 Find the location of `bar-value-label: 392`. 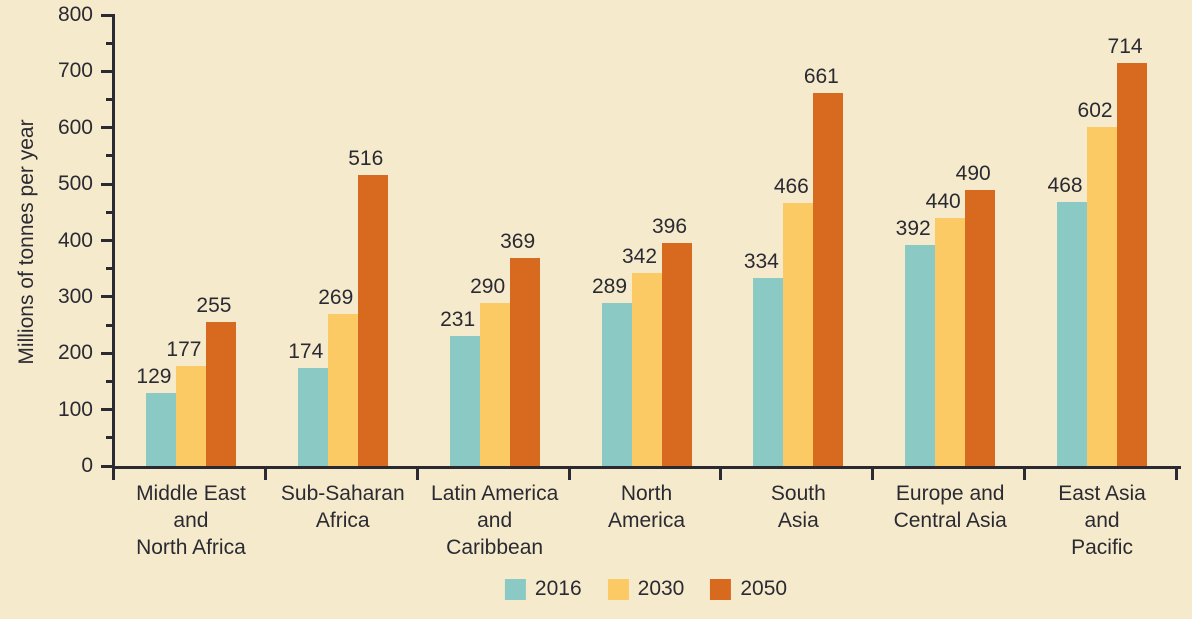

bar-value-label: 392 is located at coordinates (913, 228).